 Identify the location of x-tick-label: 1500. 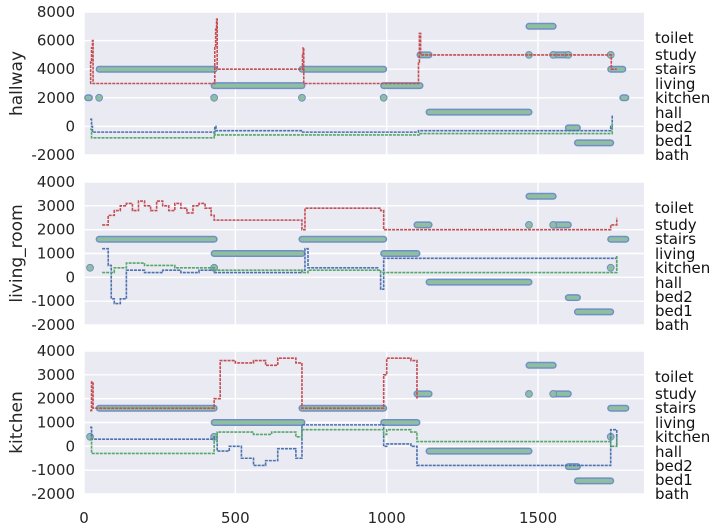
(538, 518).